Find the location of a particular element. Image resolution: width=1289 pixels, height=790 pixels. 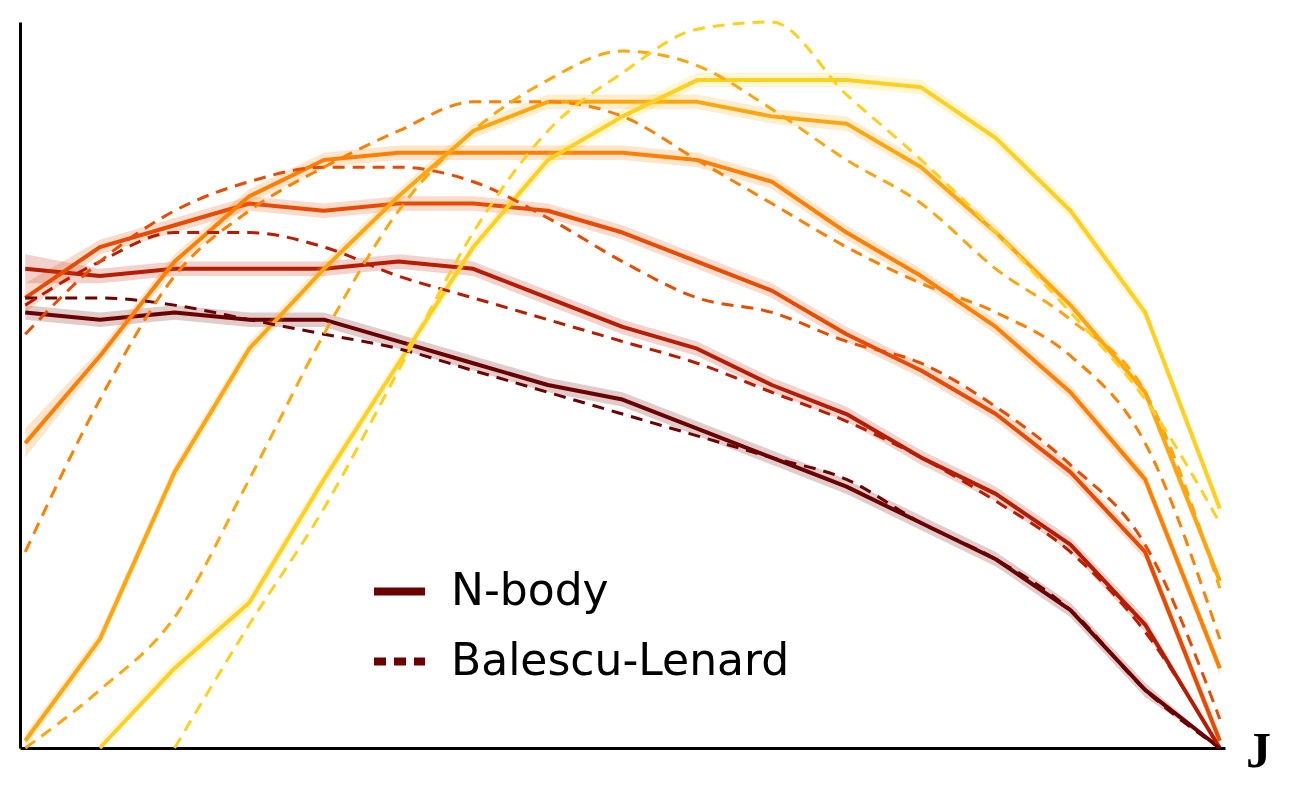

legend-label: Balescu-Lenard is located at coordinates (620, 659).